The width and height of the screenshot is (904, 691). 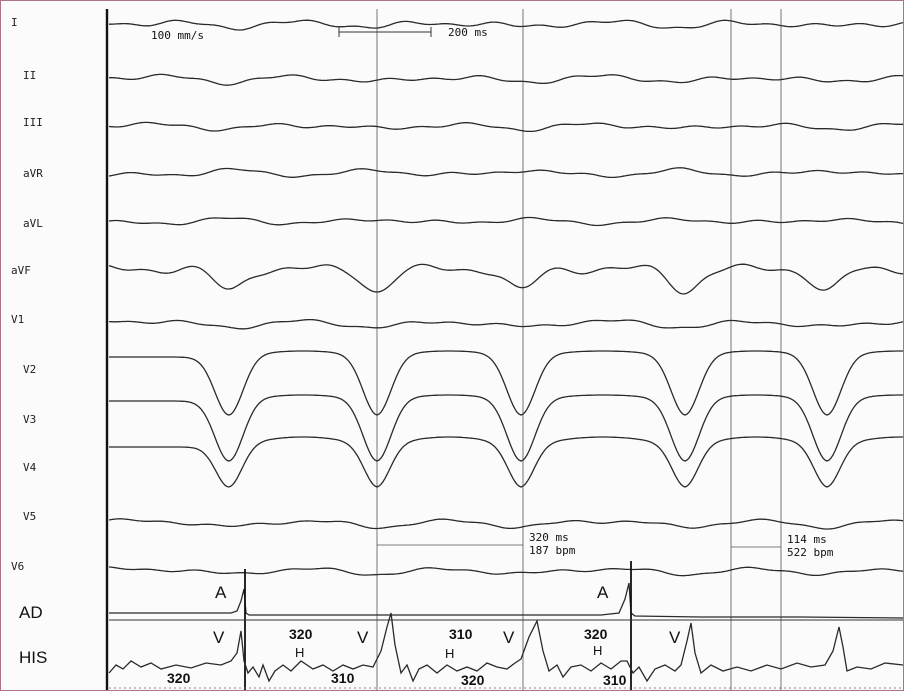 What do you see at coordinates (596, 634) in the screenshot?
I see `his-interval-upper-3: 320` at bounding box center [596, 634].